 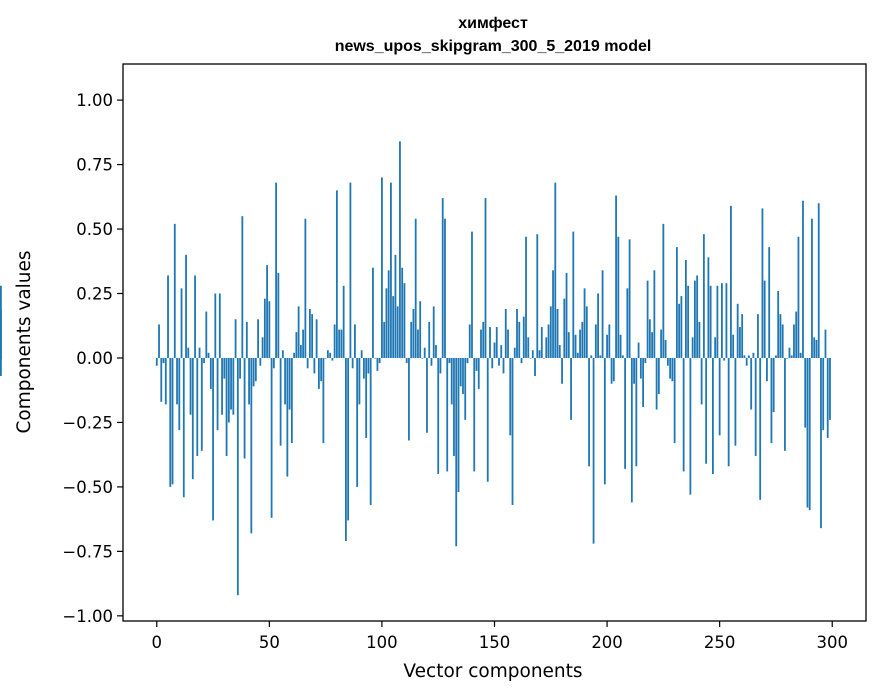 What do you see at coordinates (92, 358) in the screenshot?
I see `y-axis-ticks: −1.00 −0.75 −0.50 −0.25 0.00 0.25 0.50 0.75 1.00` at bounding box center [92, 358].